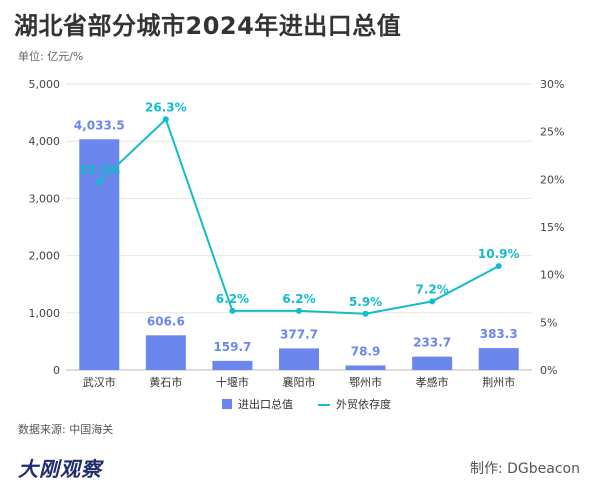  What do you see at coordinates (45, 313) in the screenshot?
I see `y-left-tick-label: 1,000` at bounding box center [45, 313].